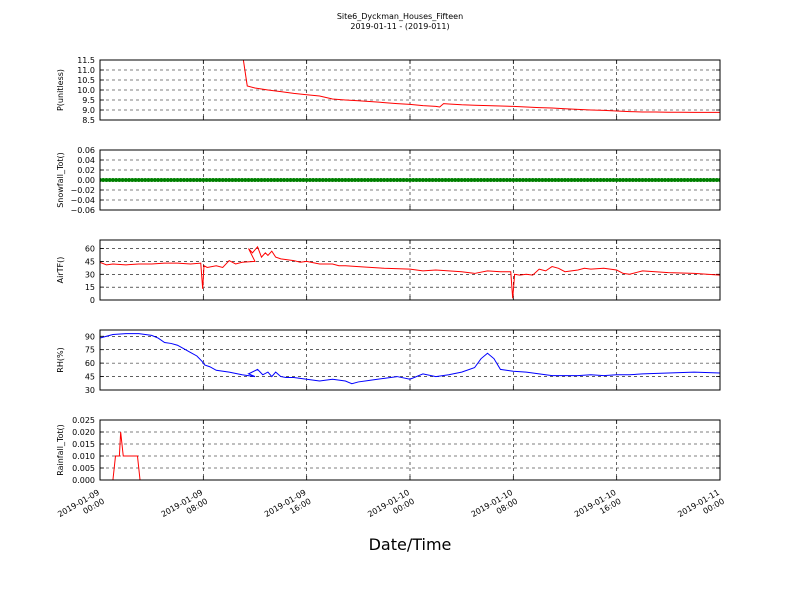 This screenshot has width=800, height=600. What do you see at coordinates (90, 350) in the screenshot?
I see `y-tick-label: 75` at bounding box center [90, 350].